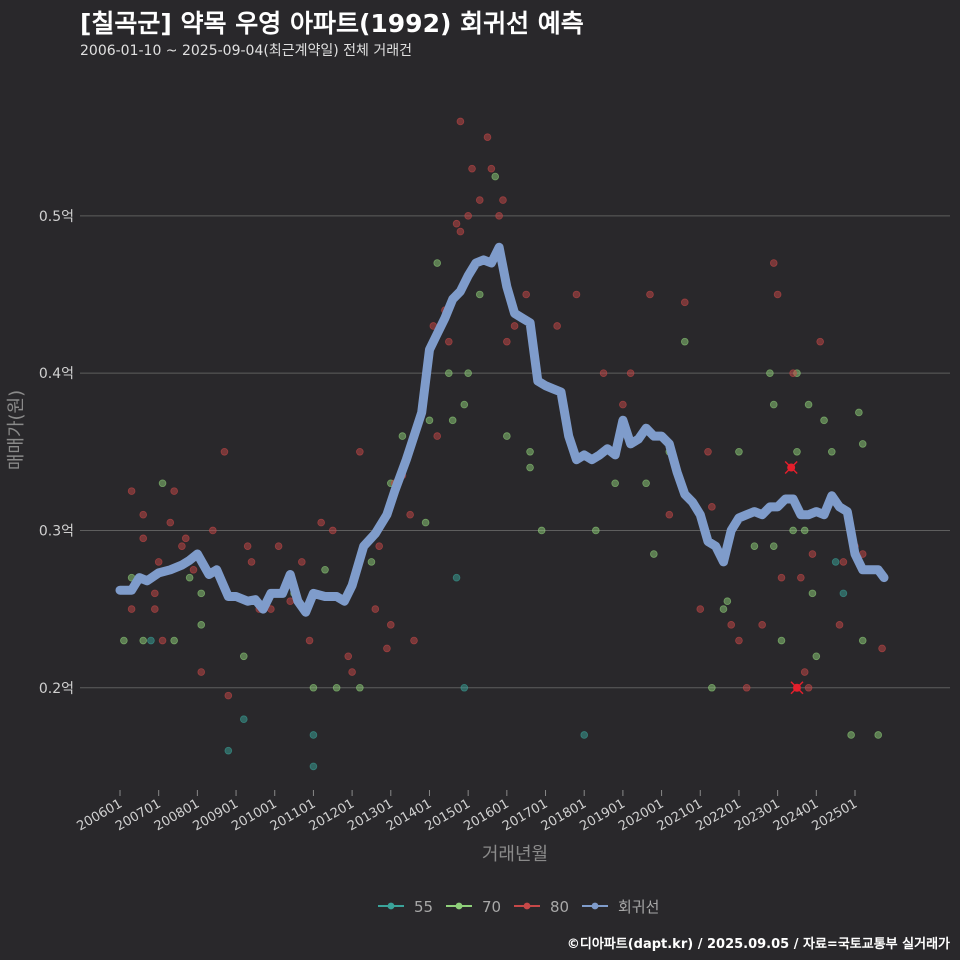 The width and height of the screenshot is (960, 960). What do you see at coordinates (459, 906) in the screenshot?
I see `legend-marker-s70` at bounding box center [459, 906].